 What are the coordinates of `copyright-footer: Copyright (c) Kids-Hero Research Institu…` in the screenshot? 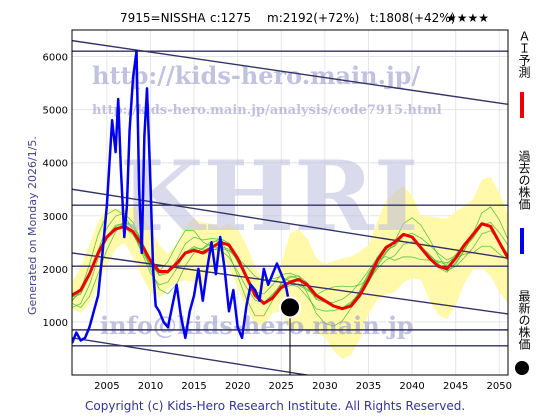 It's located at (275, 406).